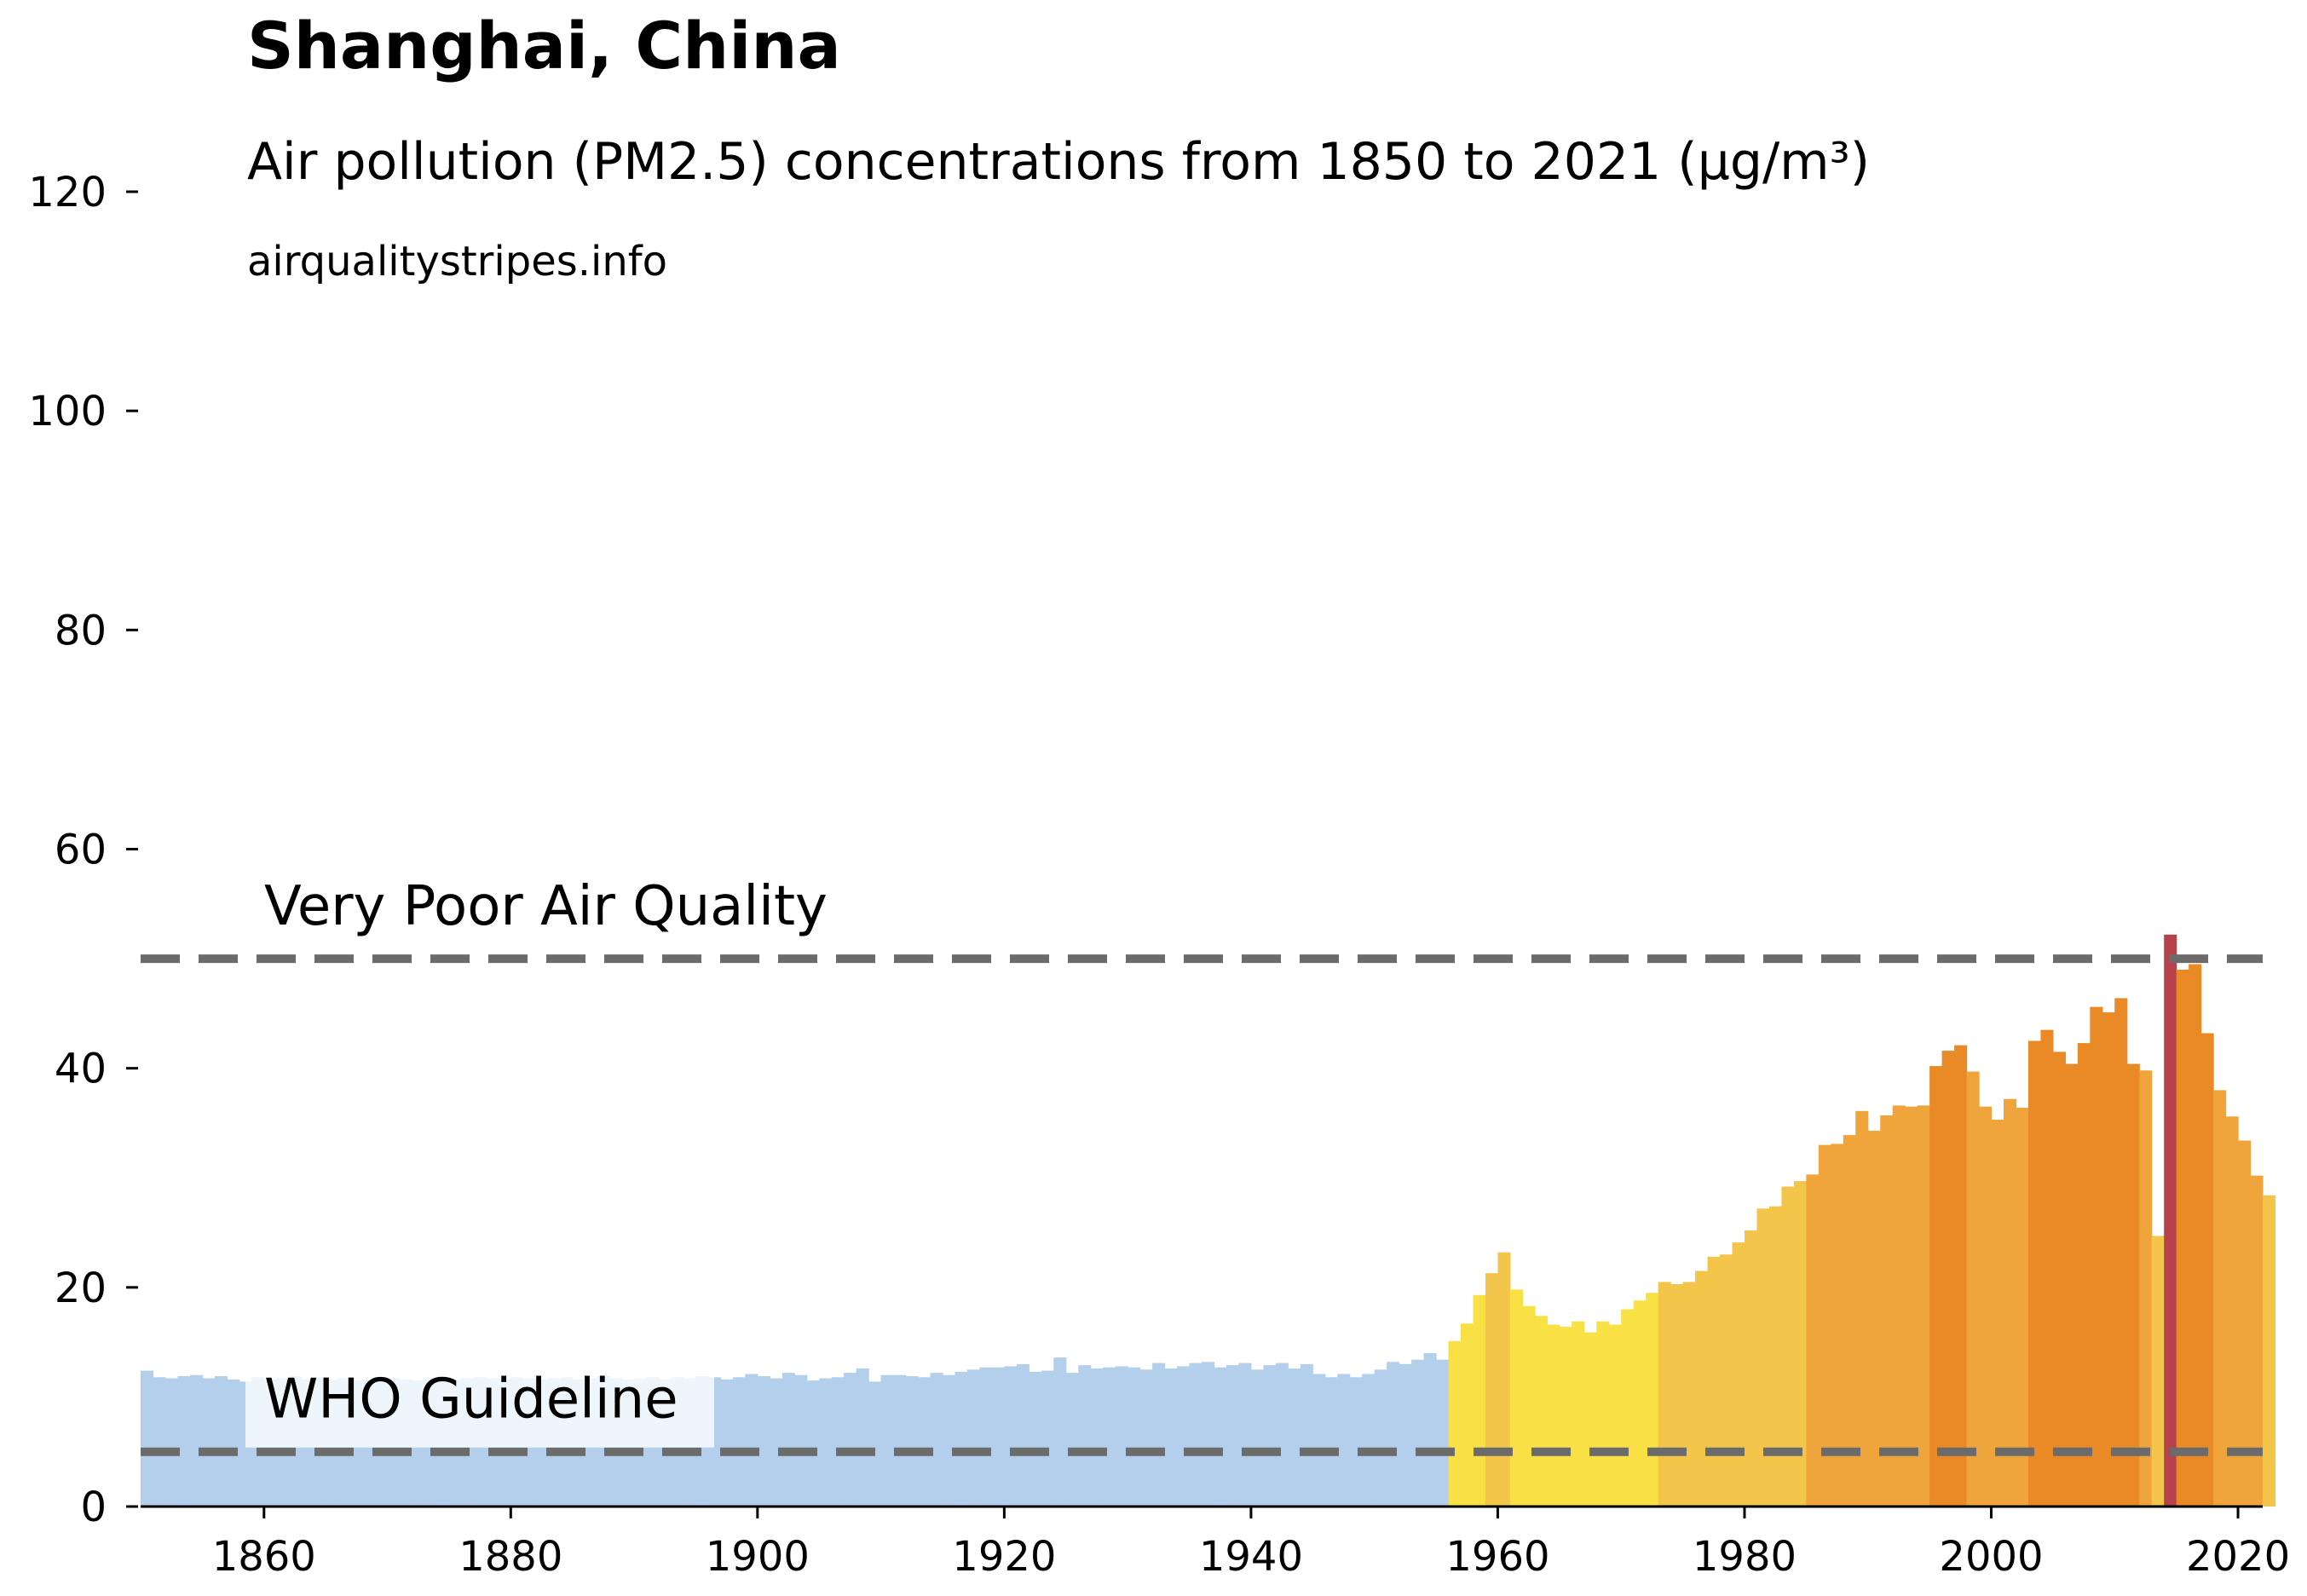 This screenshot has height=1596, width=2307. I want to click on bar-1952, so click(1406, 1435).